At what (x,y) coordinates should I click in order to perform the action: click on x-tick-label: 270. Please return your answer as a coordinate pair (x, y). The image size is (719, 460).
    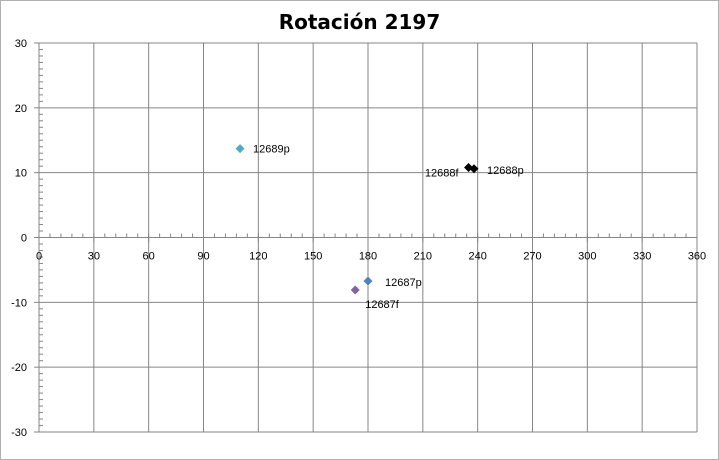
    Looking at the image, I should click on (532, 257).